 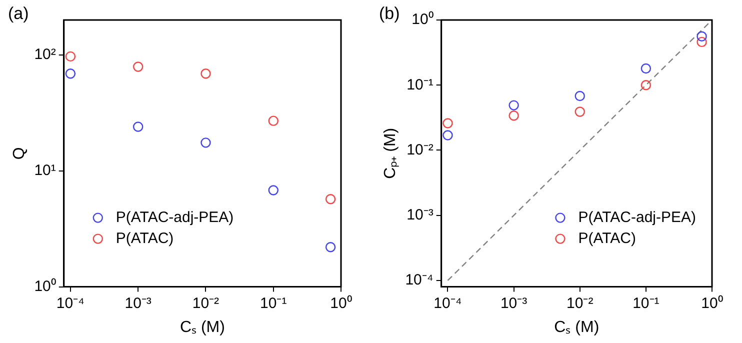 What do you see at coordinates (419, 280) in the screenshot?
I see `y-tick-label: 10⁻⁴` at bounding box center [419, 280].